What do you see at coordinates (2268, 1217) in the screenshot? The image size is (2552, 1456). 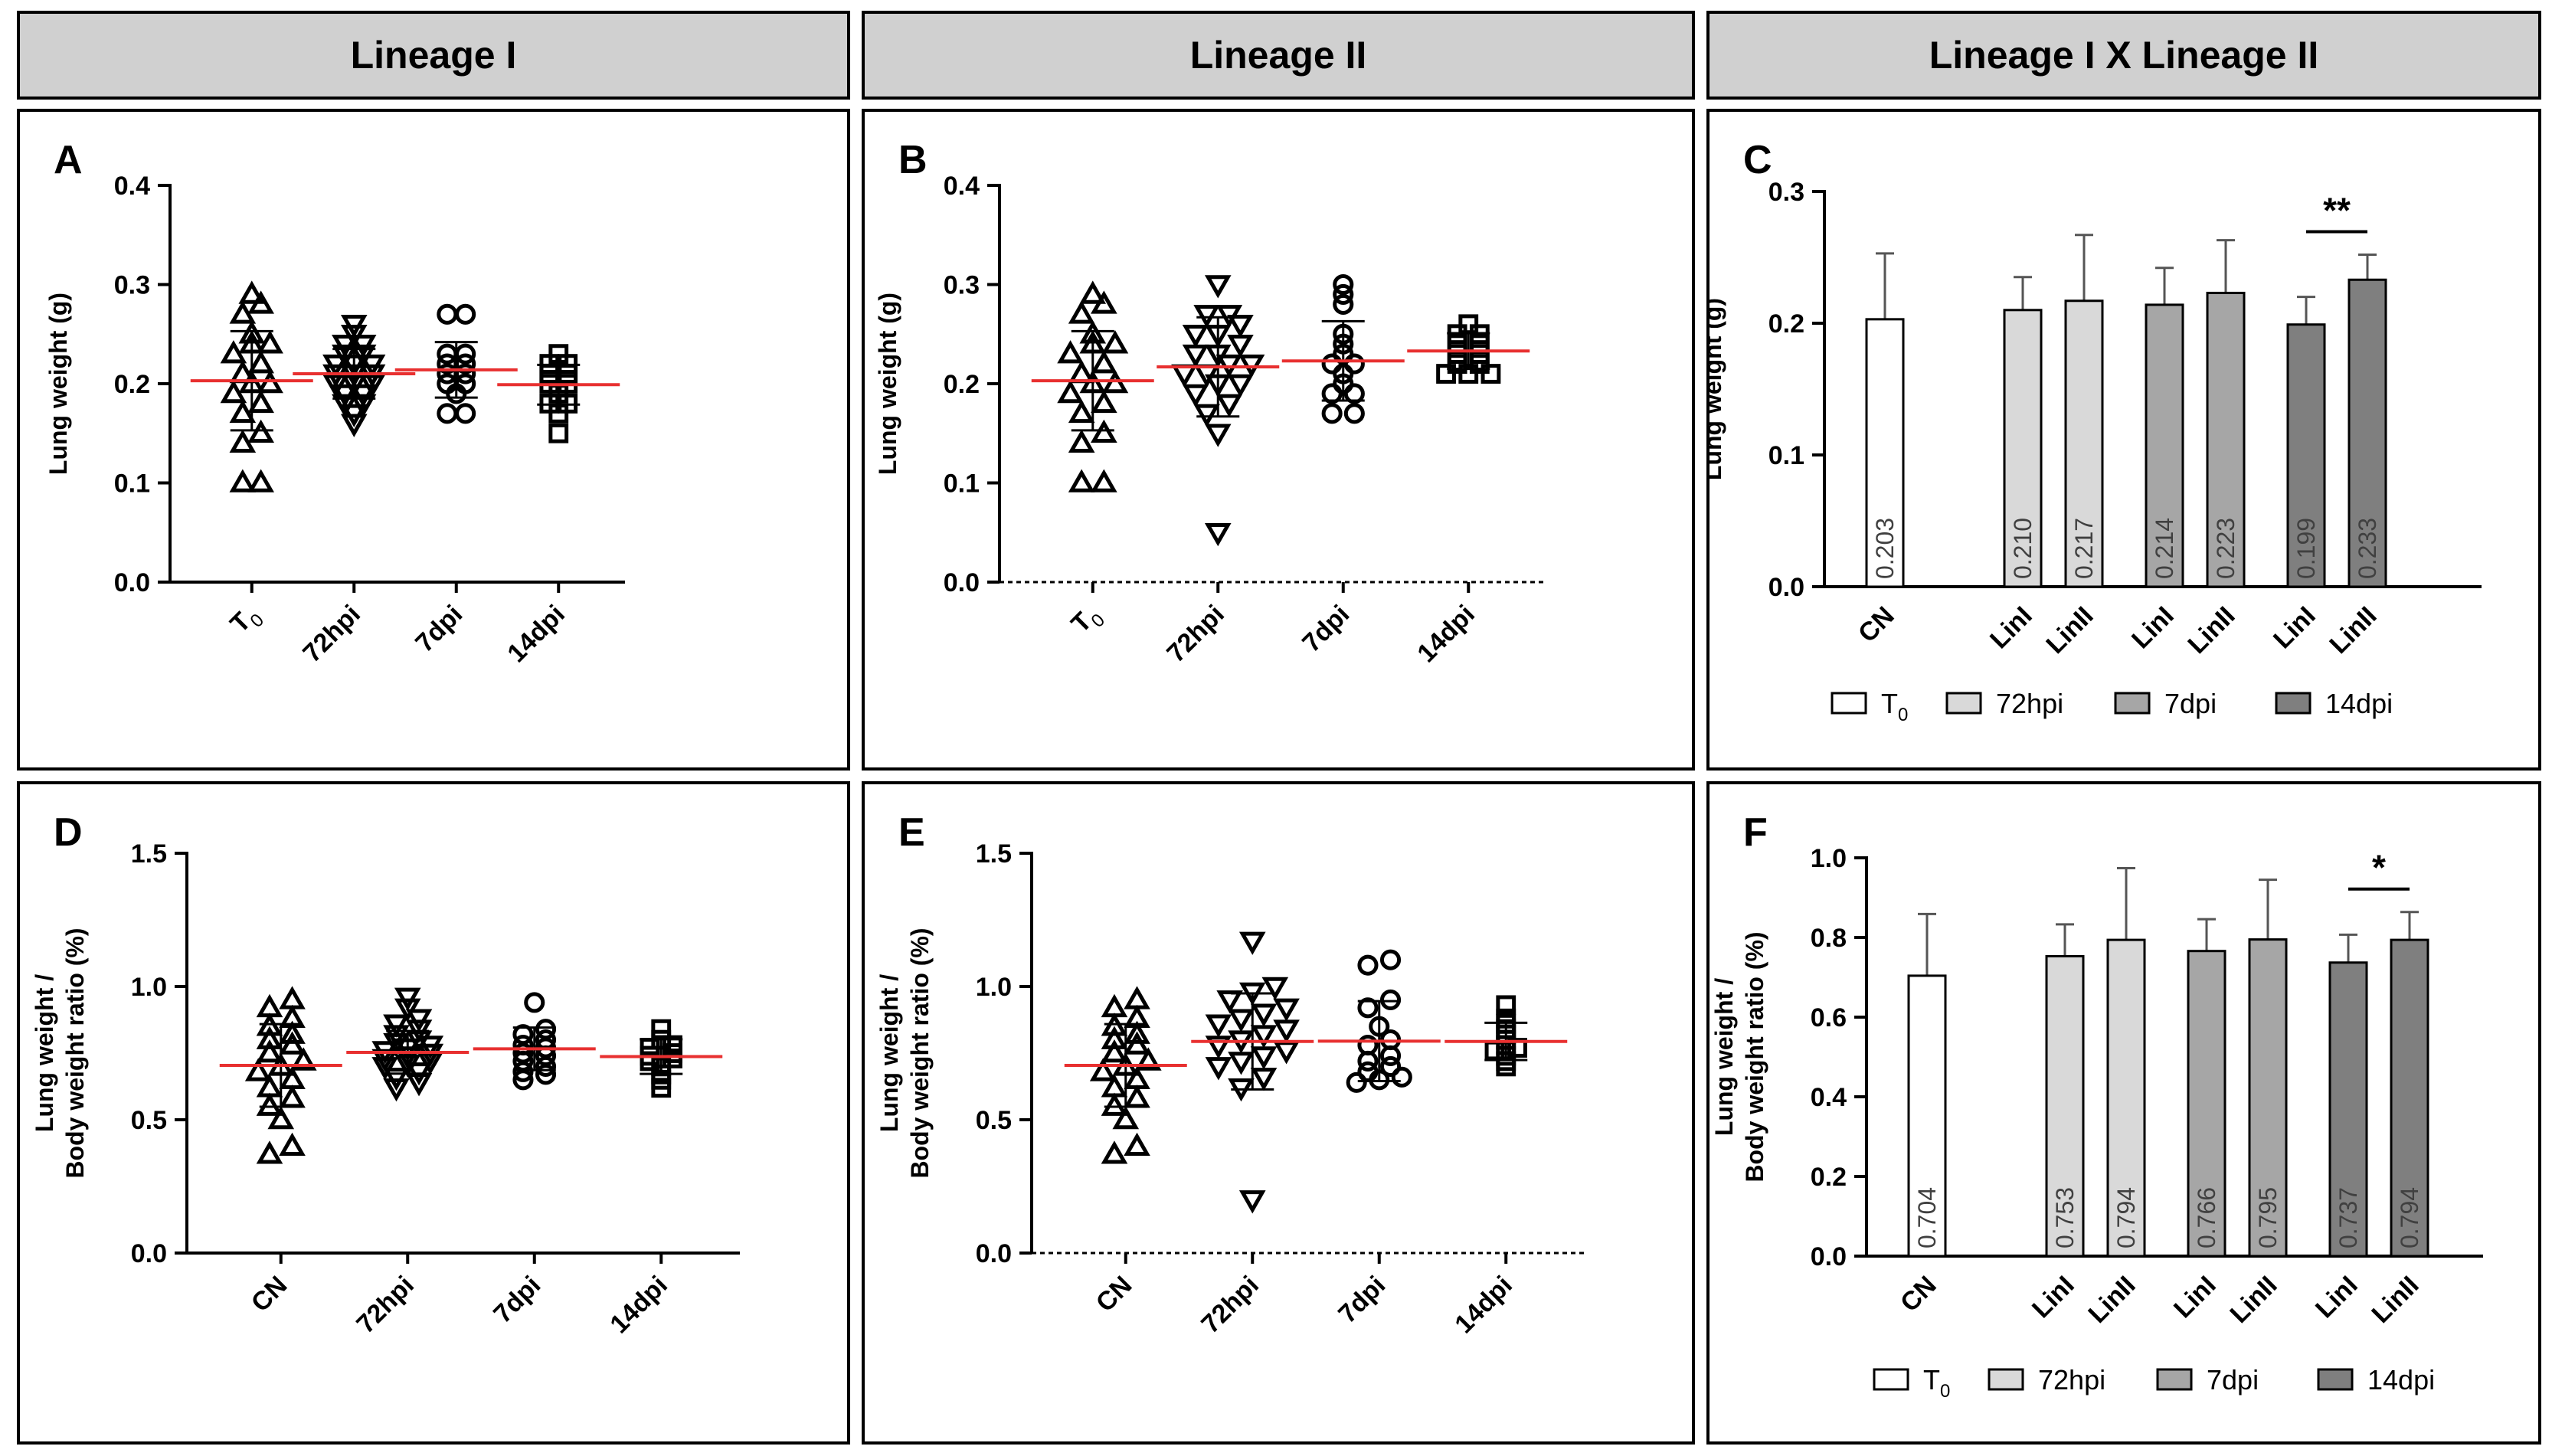 I see `bar-value-label: 0.795` at bounding box center [2268, 1217].